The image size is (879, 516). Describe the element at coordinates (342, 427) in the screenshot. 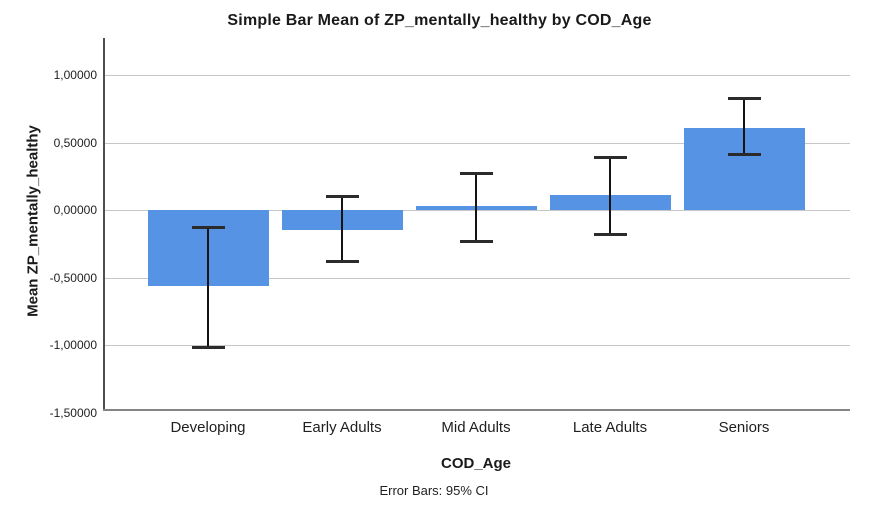

I see `x-category-label-early-adults: Early Adults` at that location.